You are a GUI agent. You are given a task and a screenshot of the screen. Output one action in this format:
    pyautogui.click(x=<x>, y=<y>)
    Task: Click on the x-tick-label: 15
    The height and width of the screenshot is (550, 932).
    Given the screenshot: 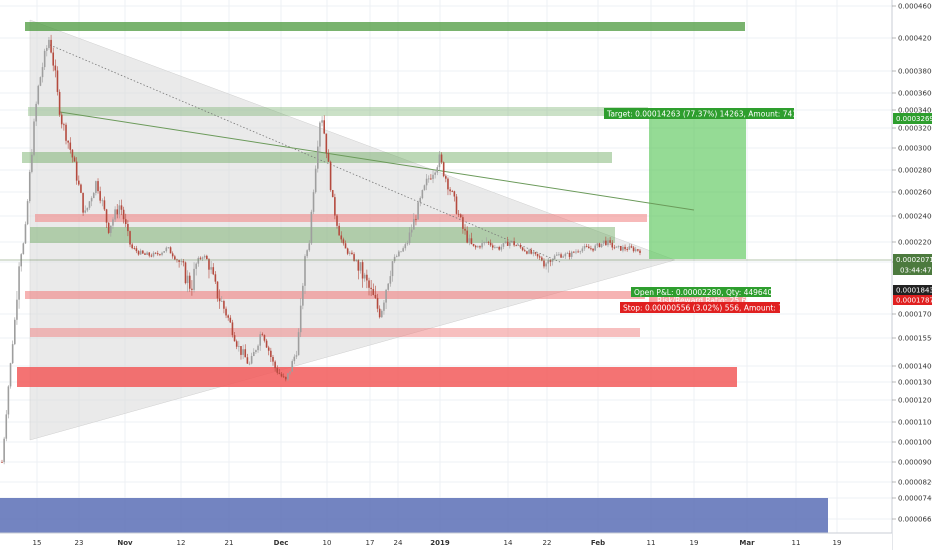 What is the action you would take?
    pyautogui.click(x=37, y=543)
    